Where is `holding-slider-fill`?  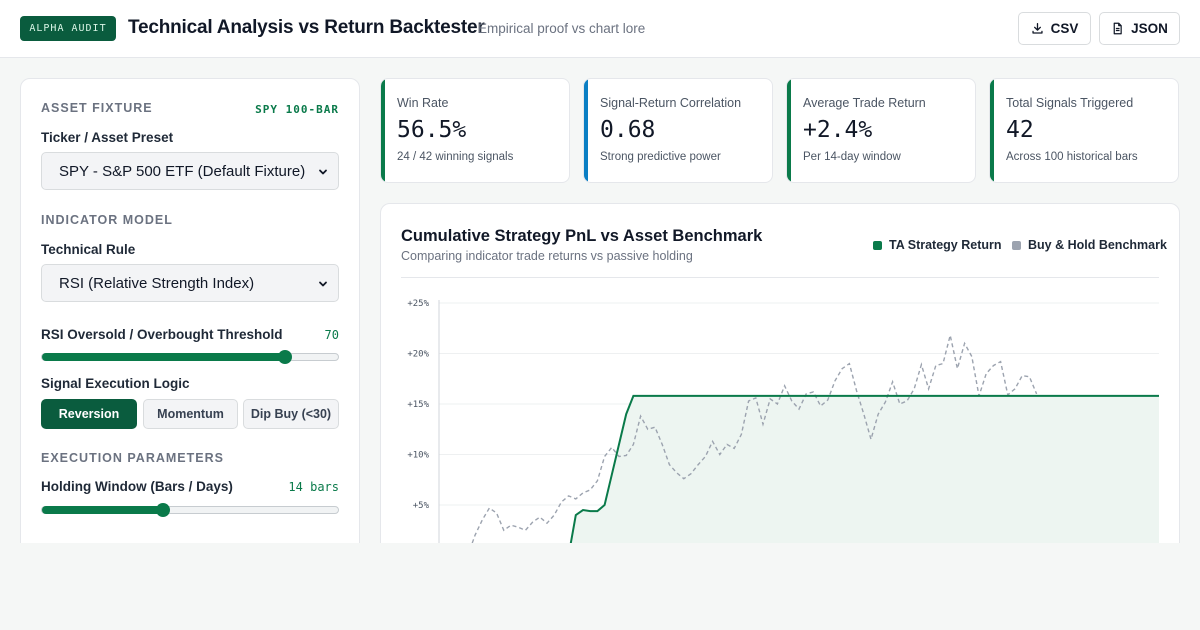 holding-slider-fill is located at coordinates (103, 510).